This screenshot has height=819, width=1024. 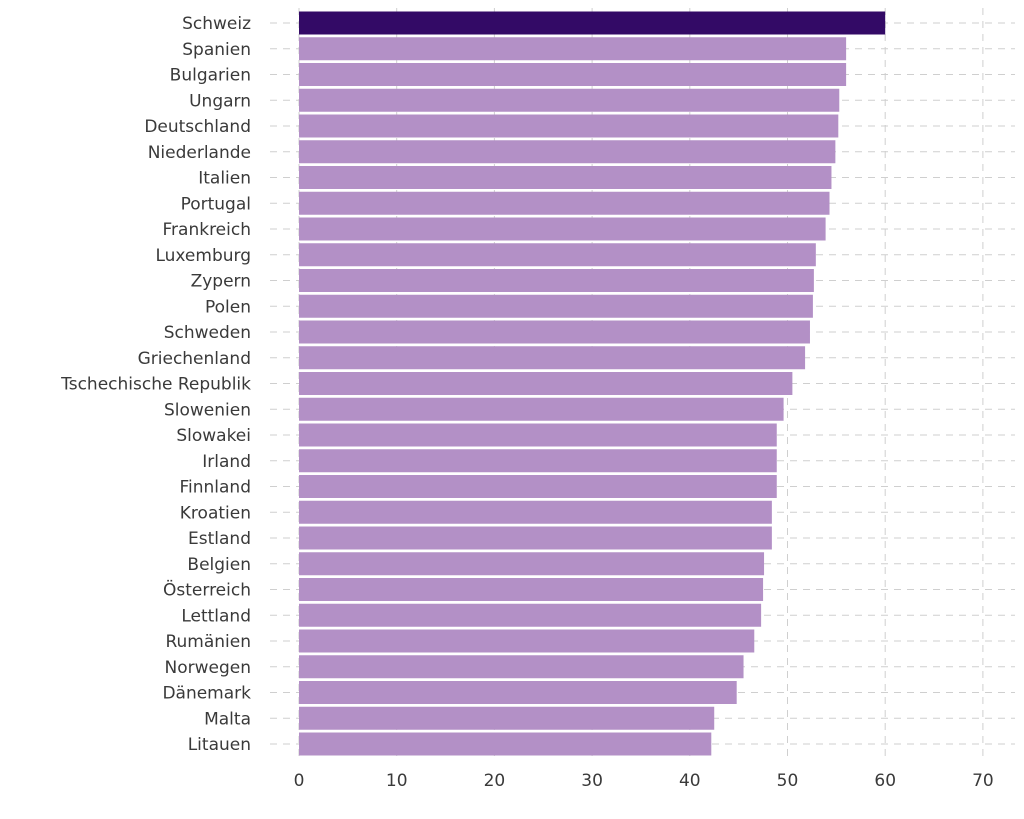 What do you see at coordinates (199, 153) in the screenshot?
I see `category-label: Niederlande` at bounding box center [199, 153].